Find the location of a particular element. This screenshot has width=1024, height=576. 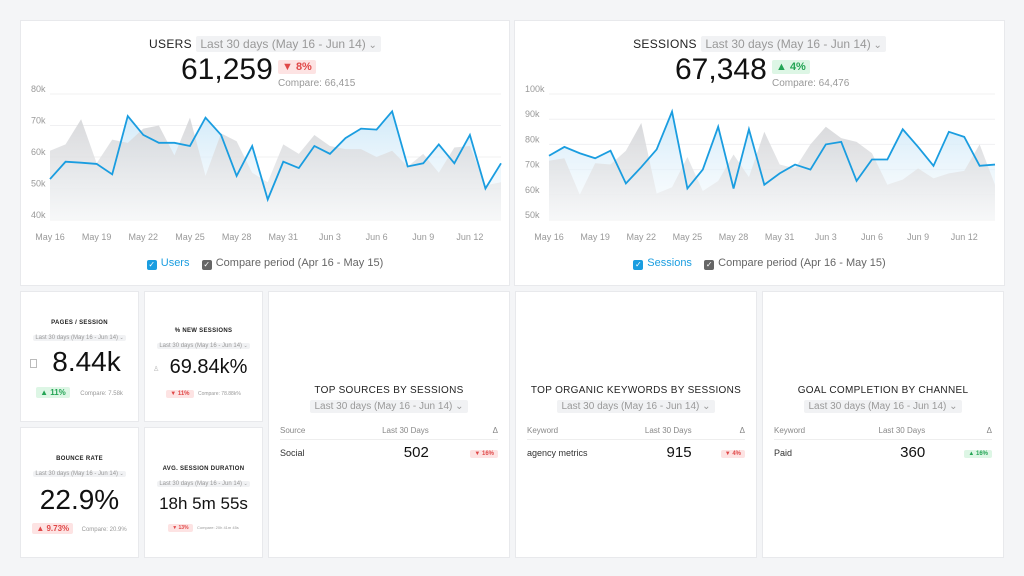

row-label: agency metrics is located at coordinates (557, 452).